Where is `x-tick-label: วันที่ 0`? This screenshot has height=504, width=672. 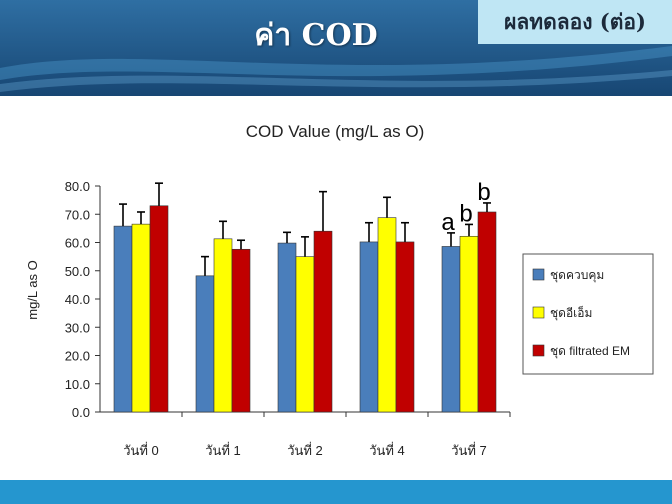
x-tick-label: วันที่ 0 is located at coordinates (141, 450).